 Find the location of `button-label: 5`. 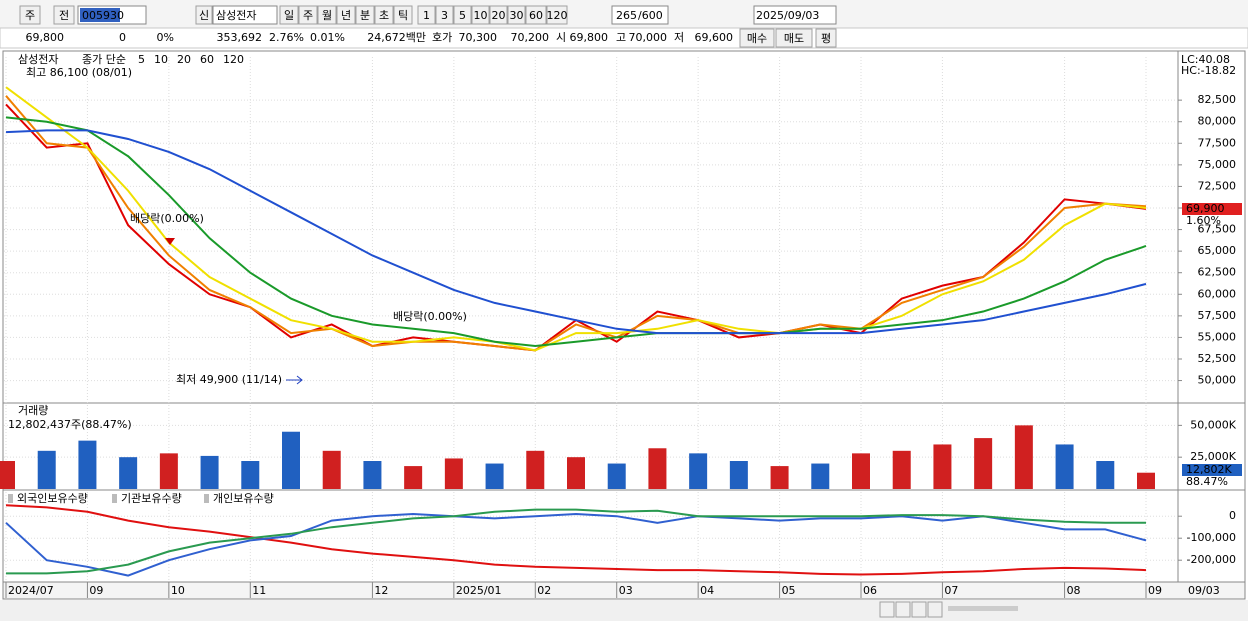

button-label: 5 is located at coordinates (462, 15).